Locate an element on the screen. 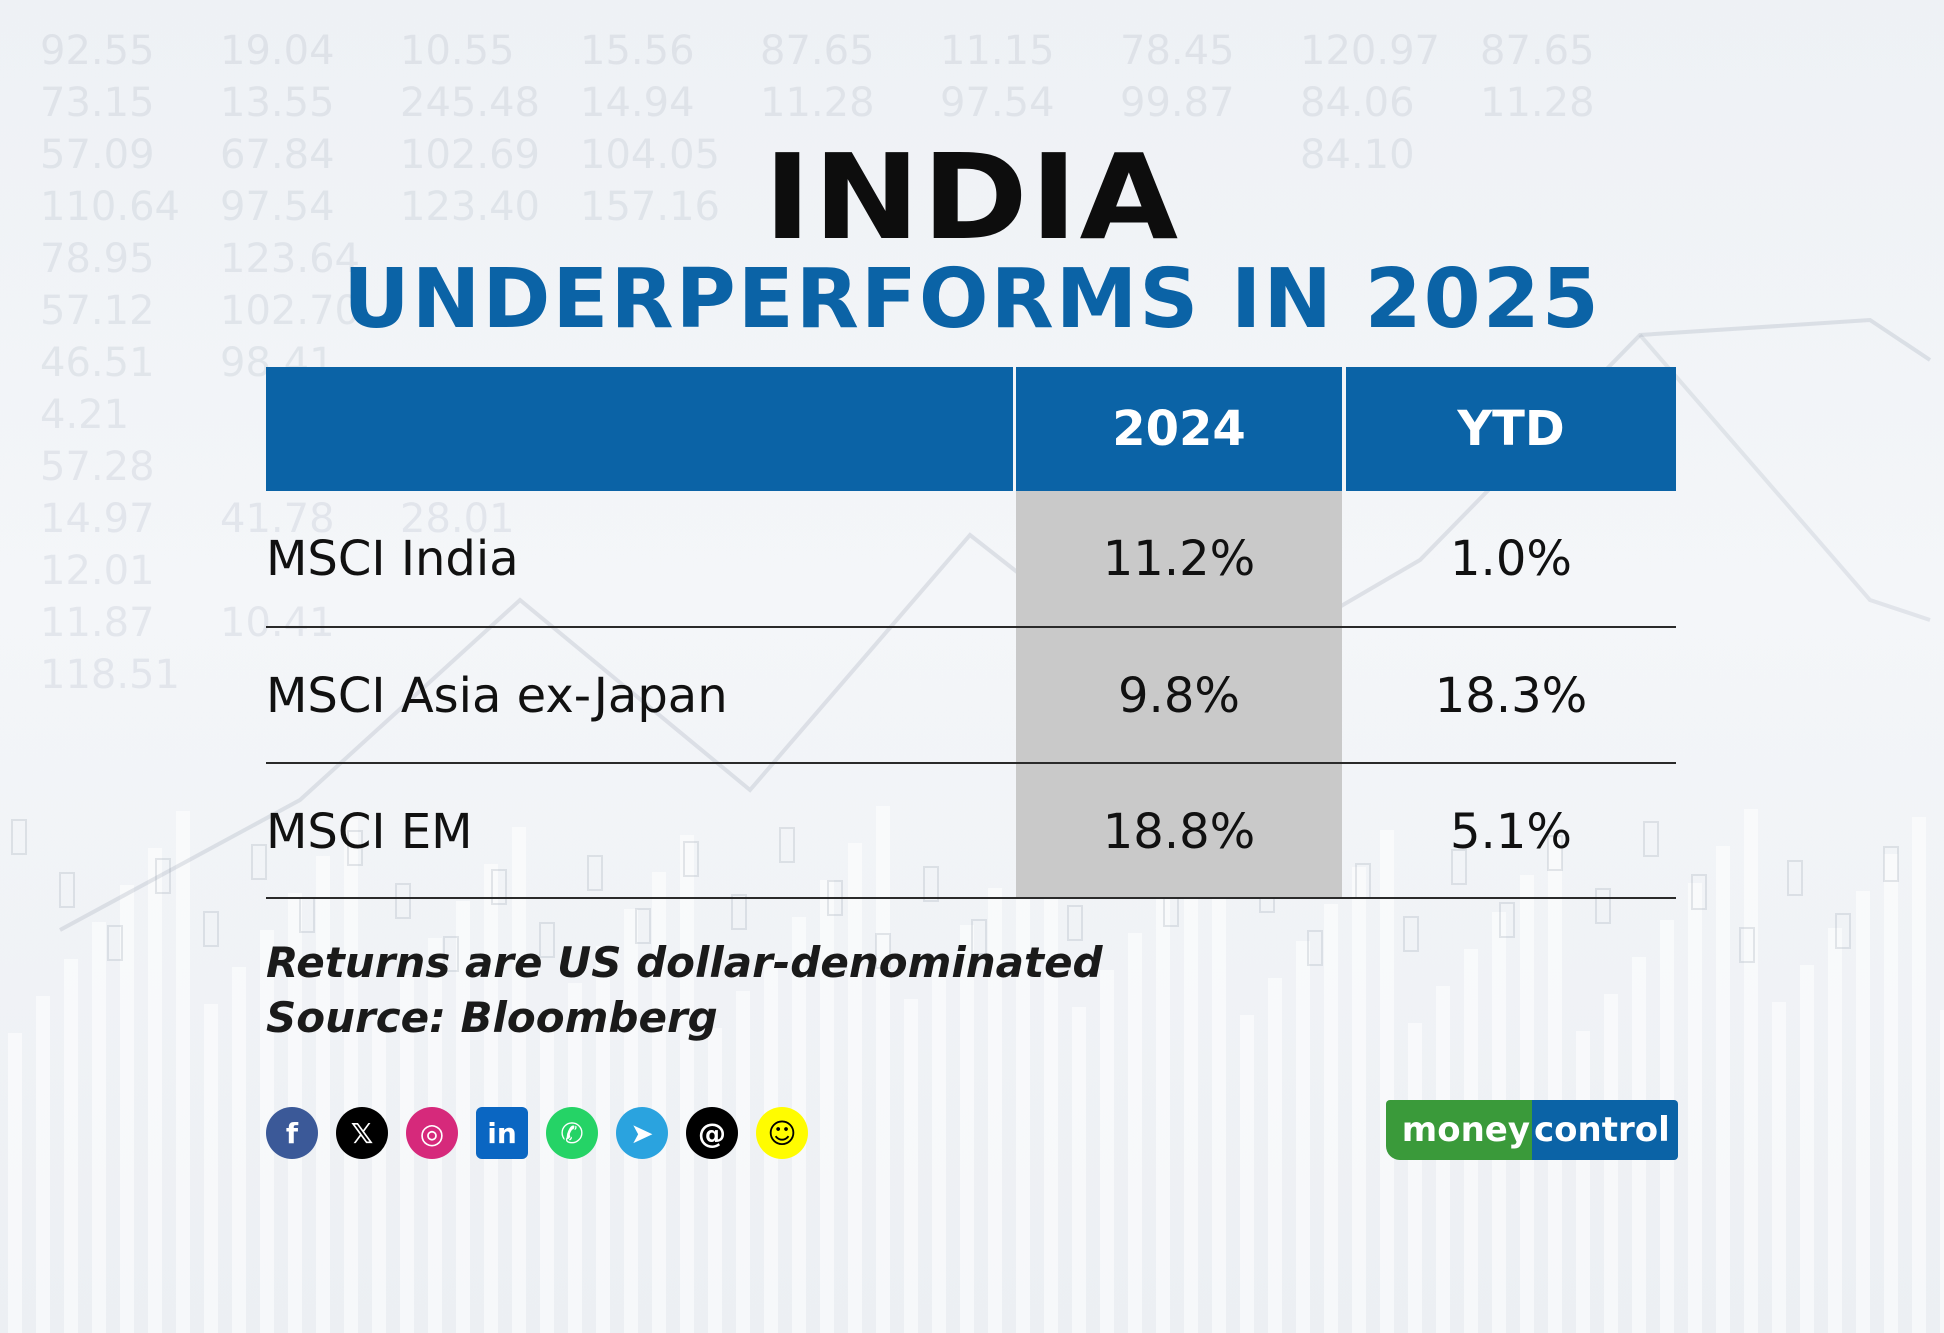  table-header-ytd-cell: YTD is located at coordinates (1511, 429).